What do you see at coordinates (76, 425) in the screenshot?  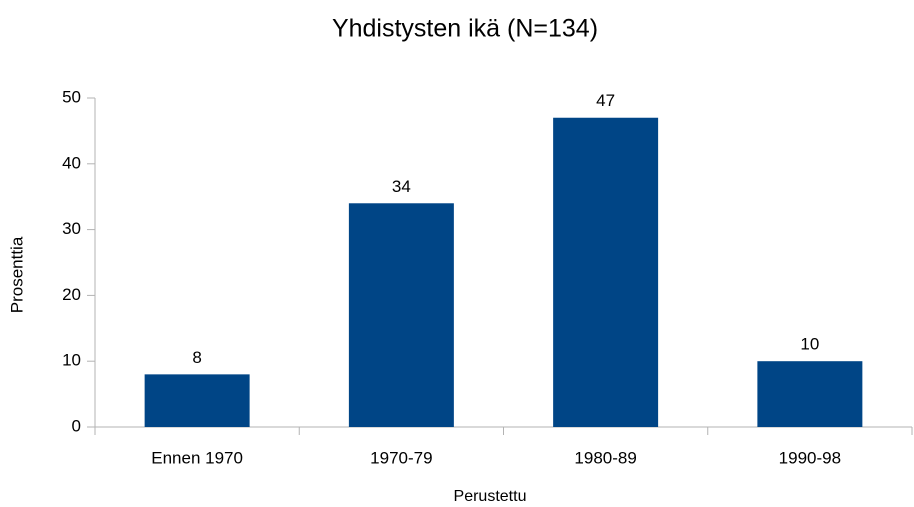 I see `y-tick-label: 0` at bounding box center [76, 425].